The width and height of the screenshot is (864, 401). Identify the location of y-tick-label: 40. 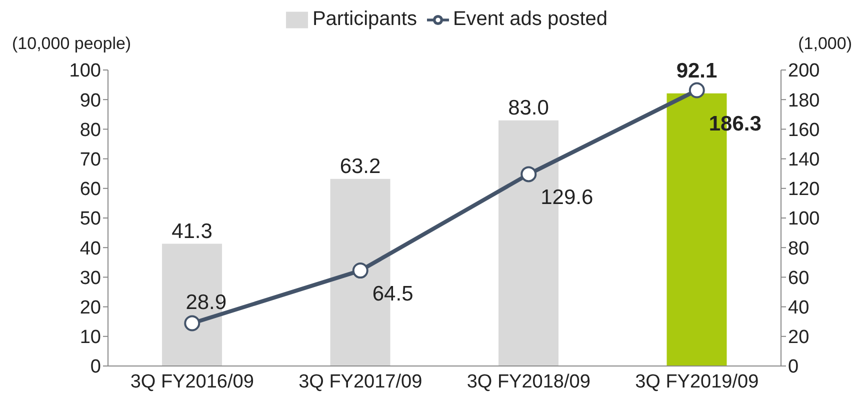
(90, 249).